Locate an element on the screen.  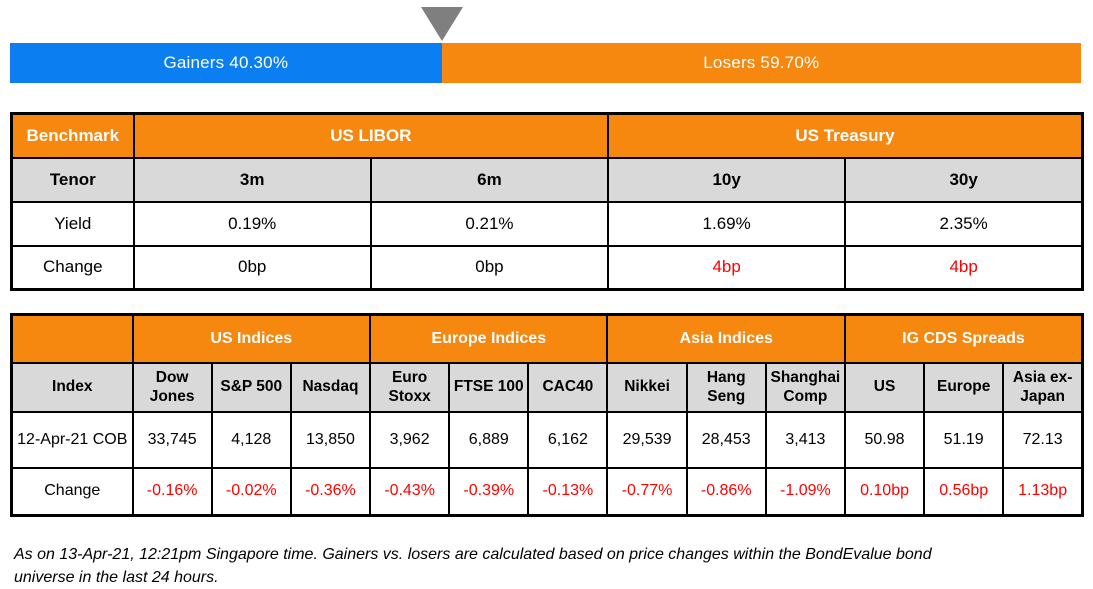
change-10y: 4bp is located at coordinates (727, 267).